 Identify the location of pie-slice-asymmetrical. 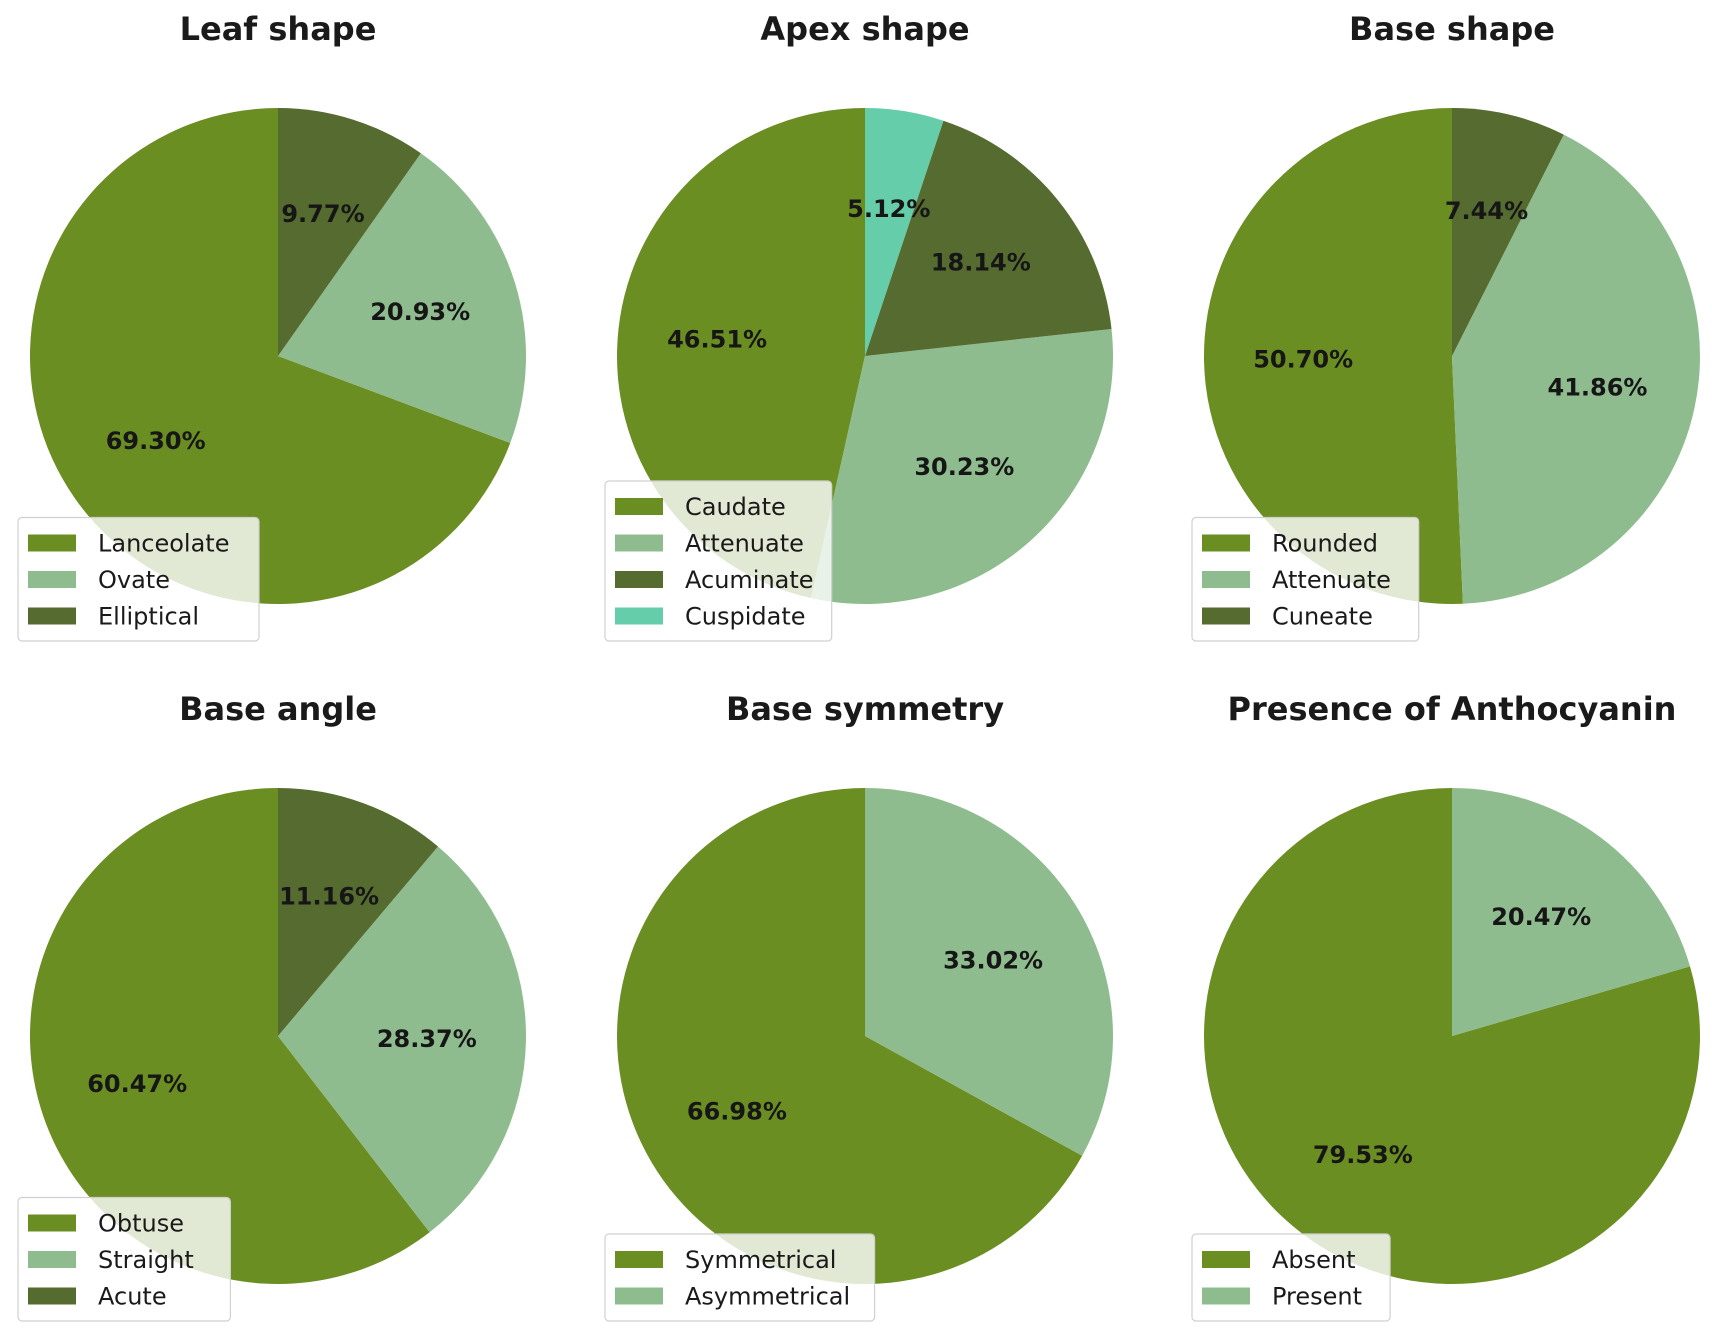
(989, 971).